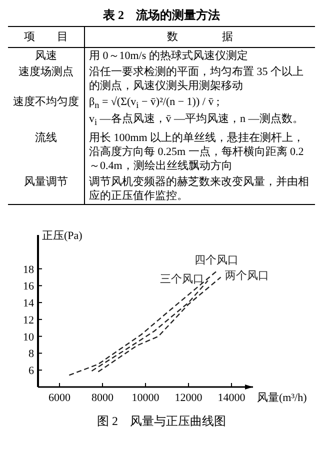 The height and width of the screenshot is (462, 323). I want to click on x-tick-label: 10000, so click(146, 398).